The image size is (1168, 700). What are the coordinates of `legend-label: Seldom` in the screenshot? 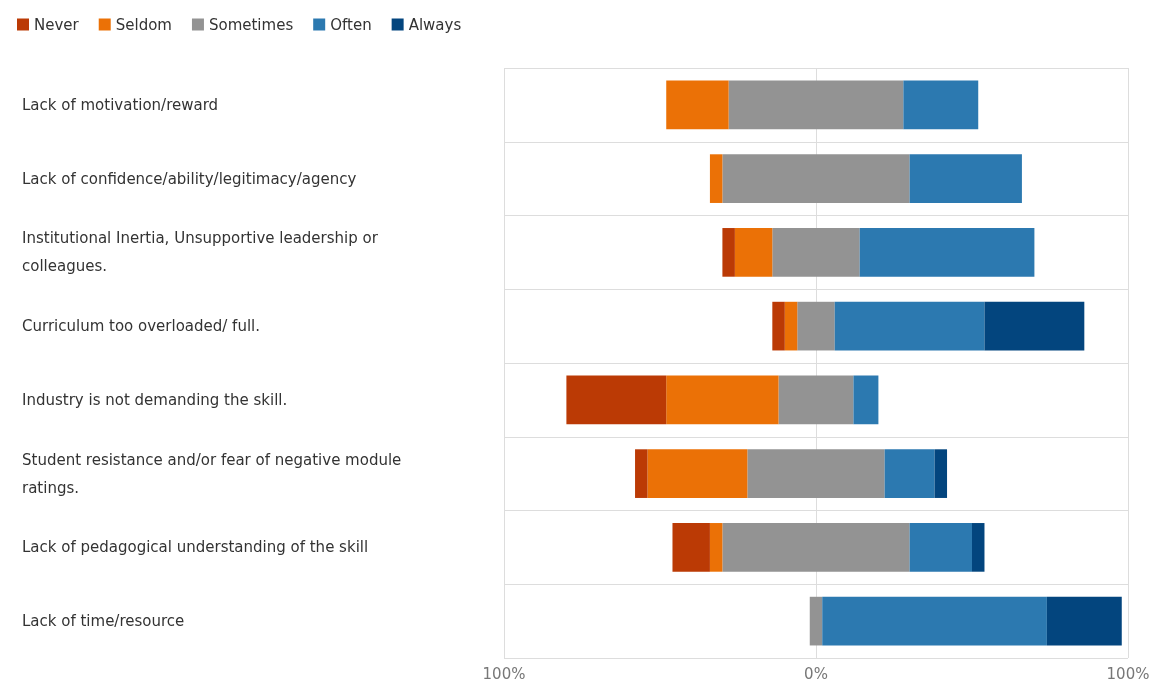 It's located at (143, 24).